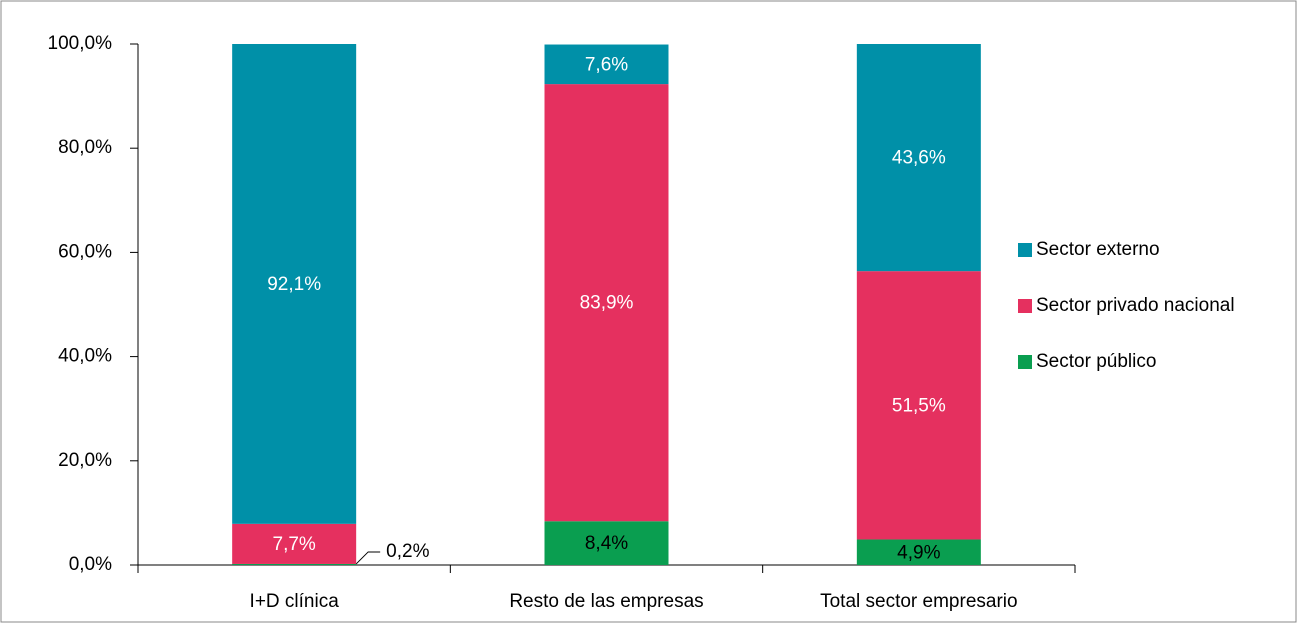  Describe the element at coordinates (1098, 249) in the screenshot. I see `legend-label: Sector externo` at that location.